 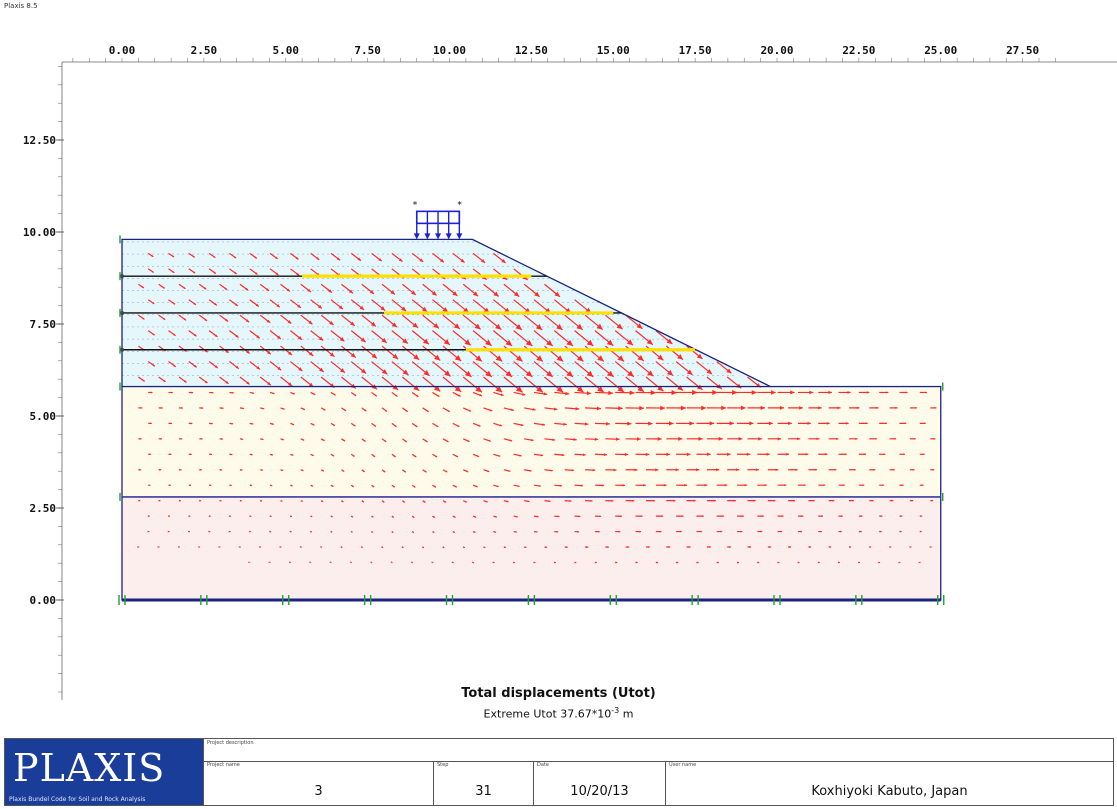 What do you see at coordinates (43, 600) in the screenshot?
I see `y-tick-label: 0.00` at bounding box center [43, 600].